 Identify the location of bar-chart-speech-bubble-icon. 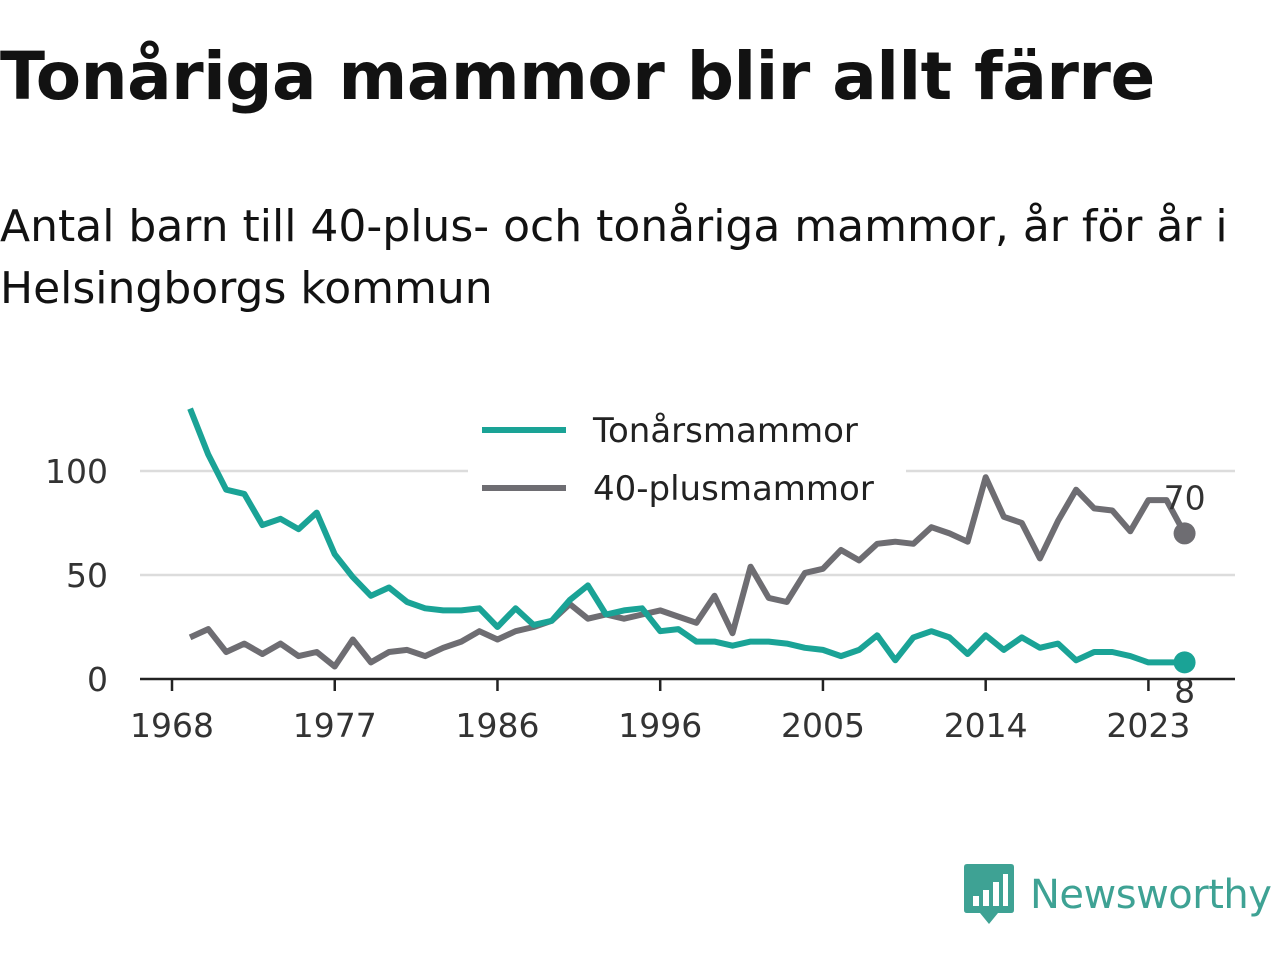
(989, 894).